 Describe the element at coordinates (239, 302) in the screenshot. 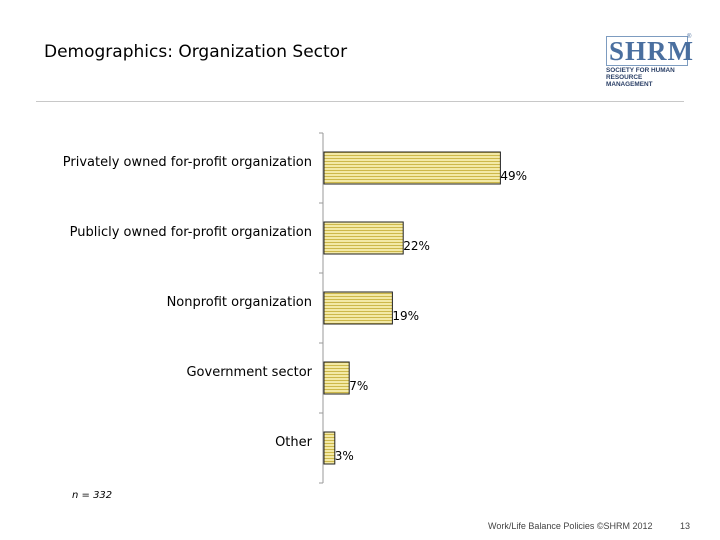

I see `category-label: Nonprofit organization` at that location.